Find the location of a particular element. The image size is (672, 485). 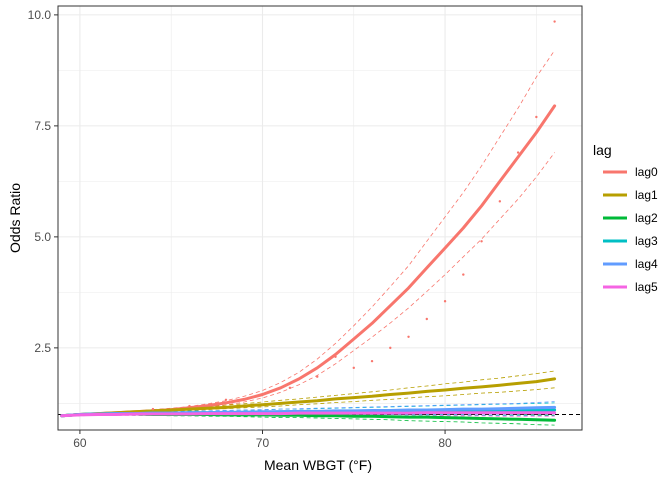

lag1-line is located at coordinates (308, 397).